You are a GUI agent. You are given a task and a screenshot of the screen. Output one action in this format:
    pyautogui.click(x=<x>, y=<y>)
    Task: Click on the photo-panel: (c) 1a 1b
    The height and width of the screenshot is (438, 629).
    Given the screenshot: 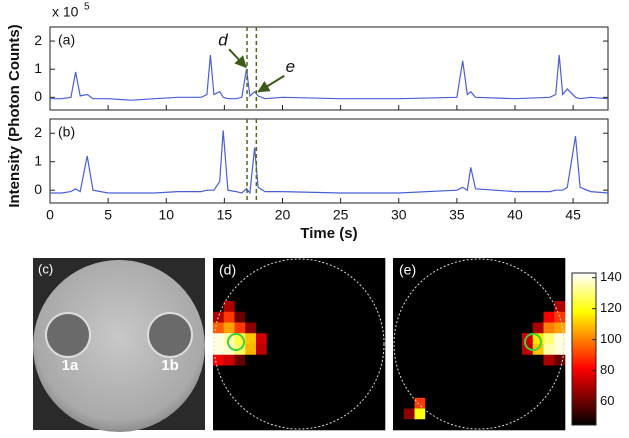 What is the action you would take?
    pyautogui.click(x=119, y=345)
    